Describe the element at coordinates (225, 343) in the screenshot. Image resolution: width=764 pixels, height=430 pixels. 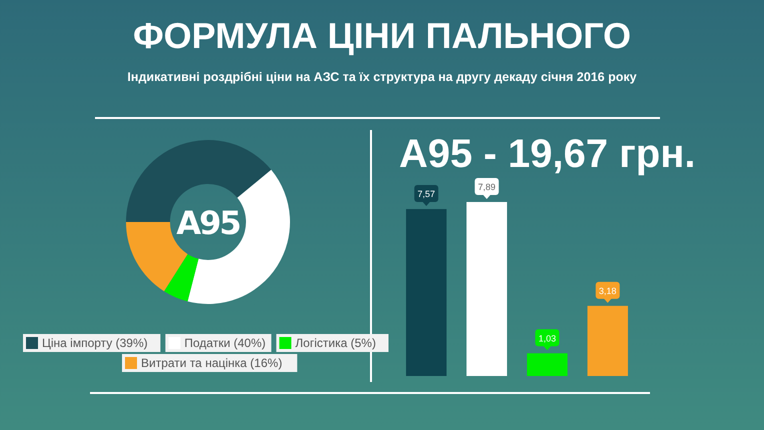
I see `legend-label: Податки (40%)` at that location.